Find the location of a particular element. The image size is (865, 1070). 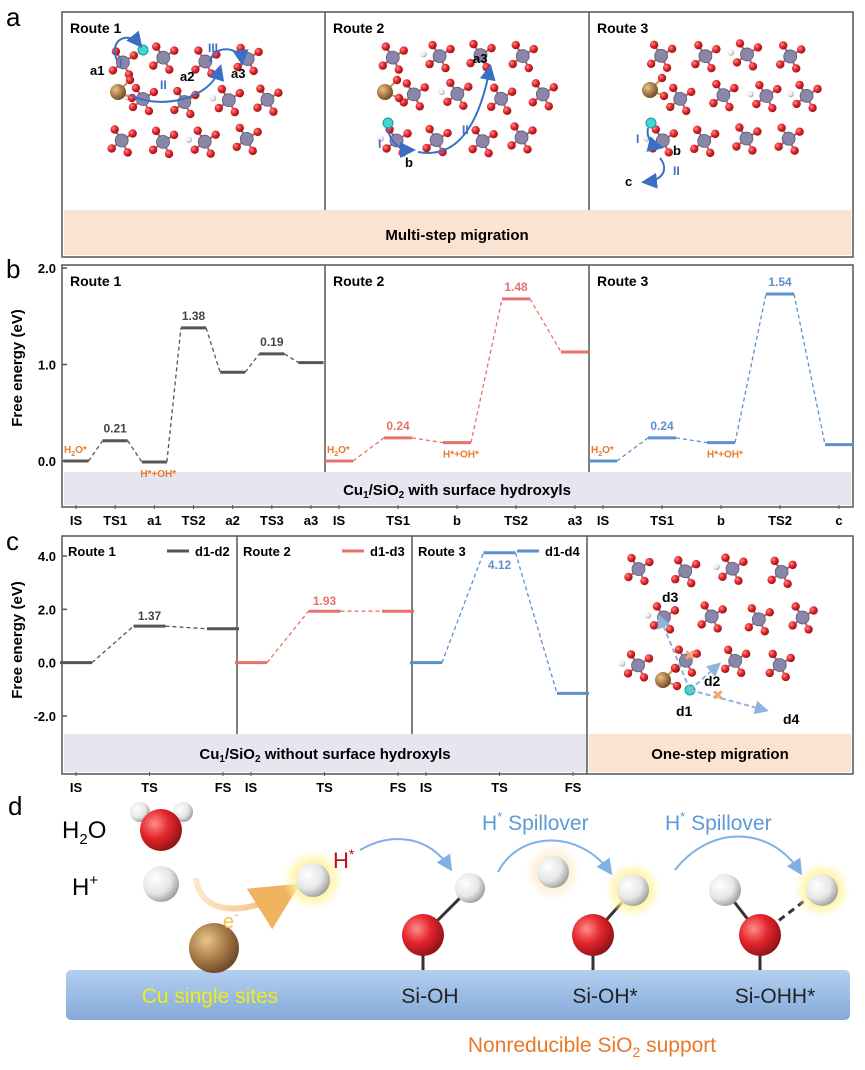

route-2-annotations: I II b a3 is located at coordinates (437, 110).